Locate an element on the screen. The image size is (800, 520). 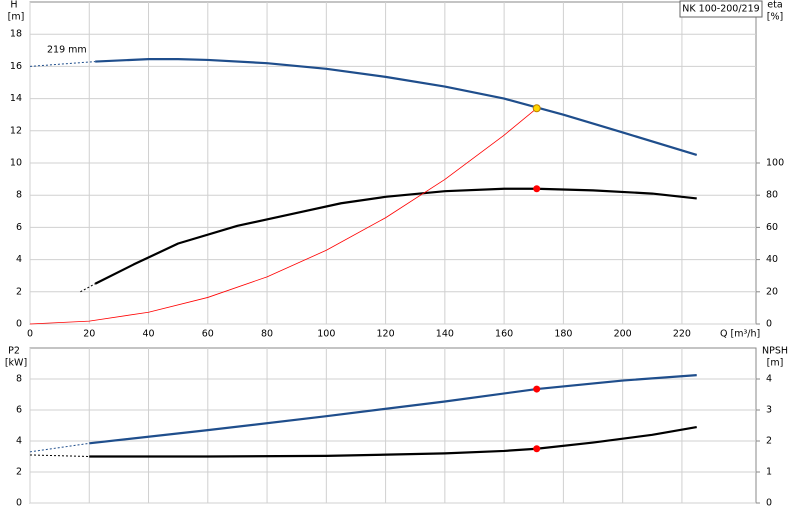
x-tick-label: 120 is located at coordinates (386, 334).